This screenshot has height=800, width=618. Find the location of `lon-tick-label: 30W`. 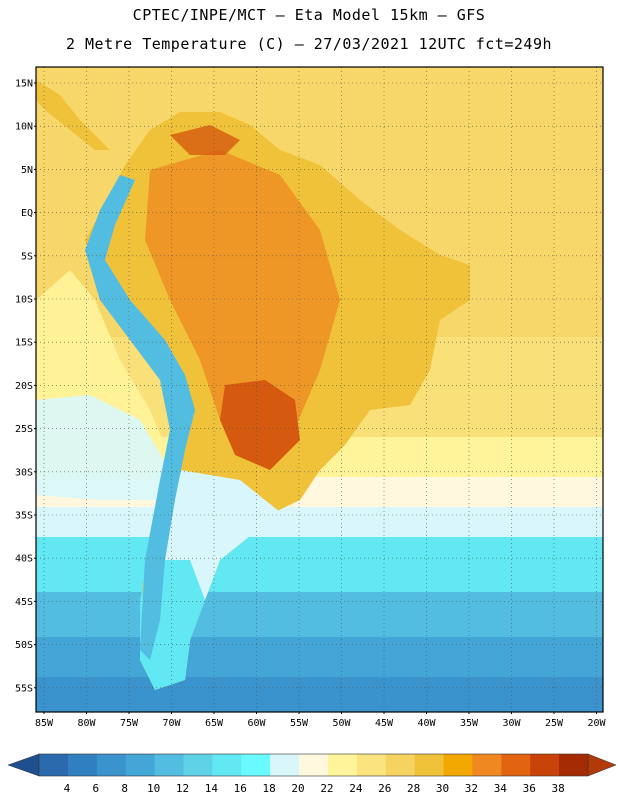

lon-tick-label: 30W is located at coordinates (511, 723).